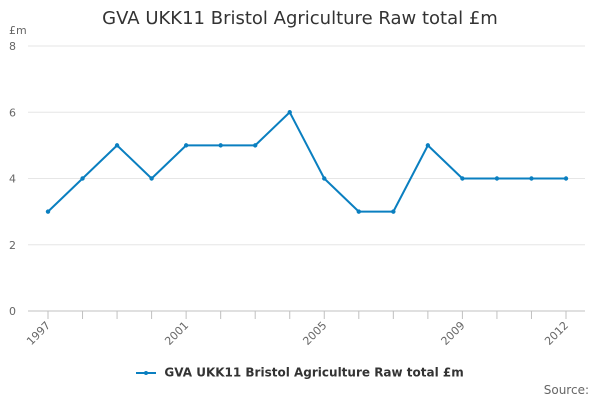  Describe the element at coordinates (12, 245) in the screenshot. I see `y-tick-label: 2` at that location.